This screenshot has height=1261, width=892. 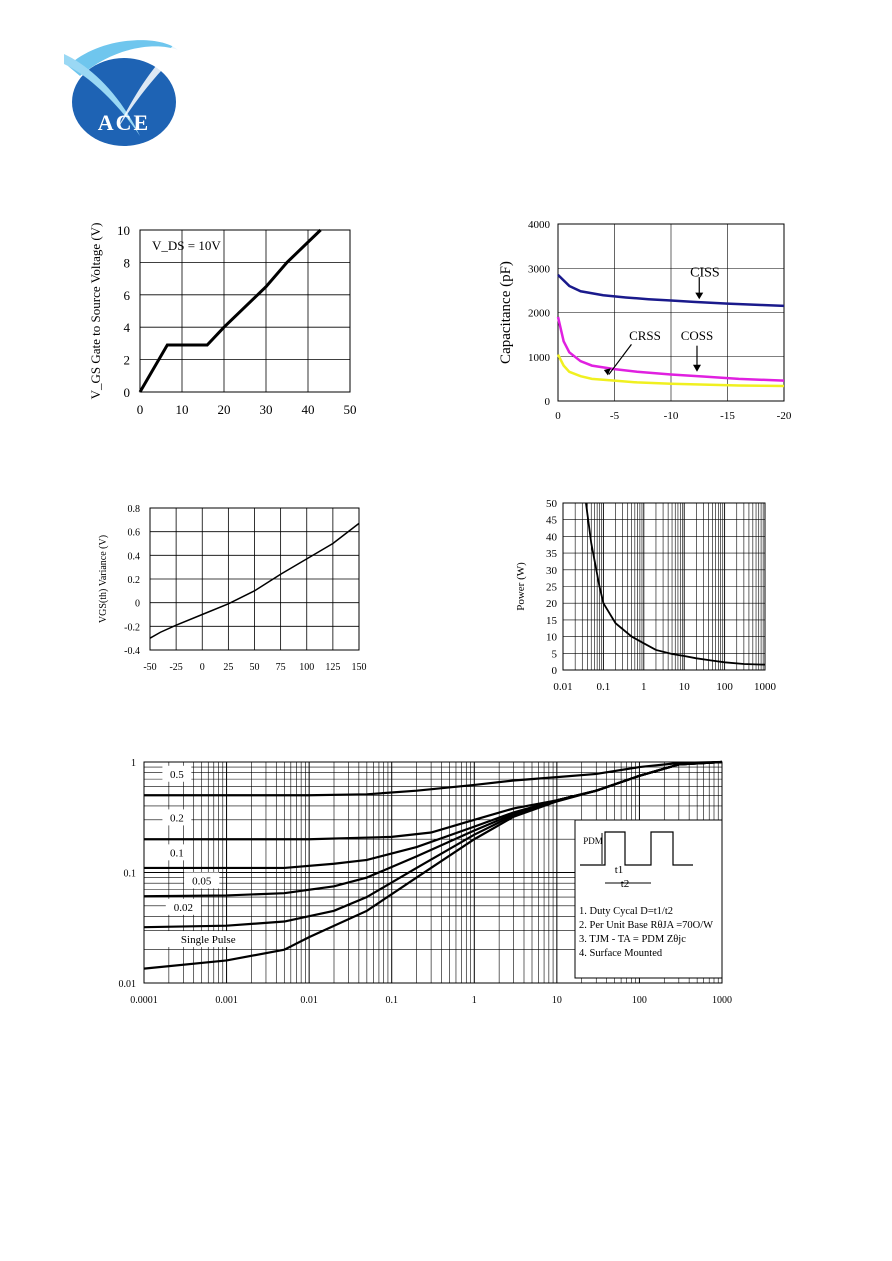 What do you see at coordinates (671, 416) in the screenshot?
I see `x-tick-label: -10` at bounding box center [671, 416].